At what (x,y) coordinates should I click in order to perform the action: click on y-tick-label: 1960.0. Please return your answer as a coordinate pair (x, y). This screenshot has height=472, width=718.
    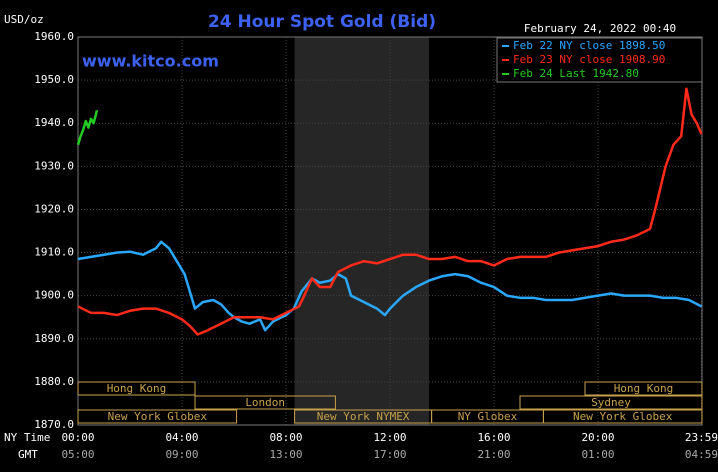
    Looking at the image, I should click on (54, 36).